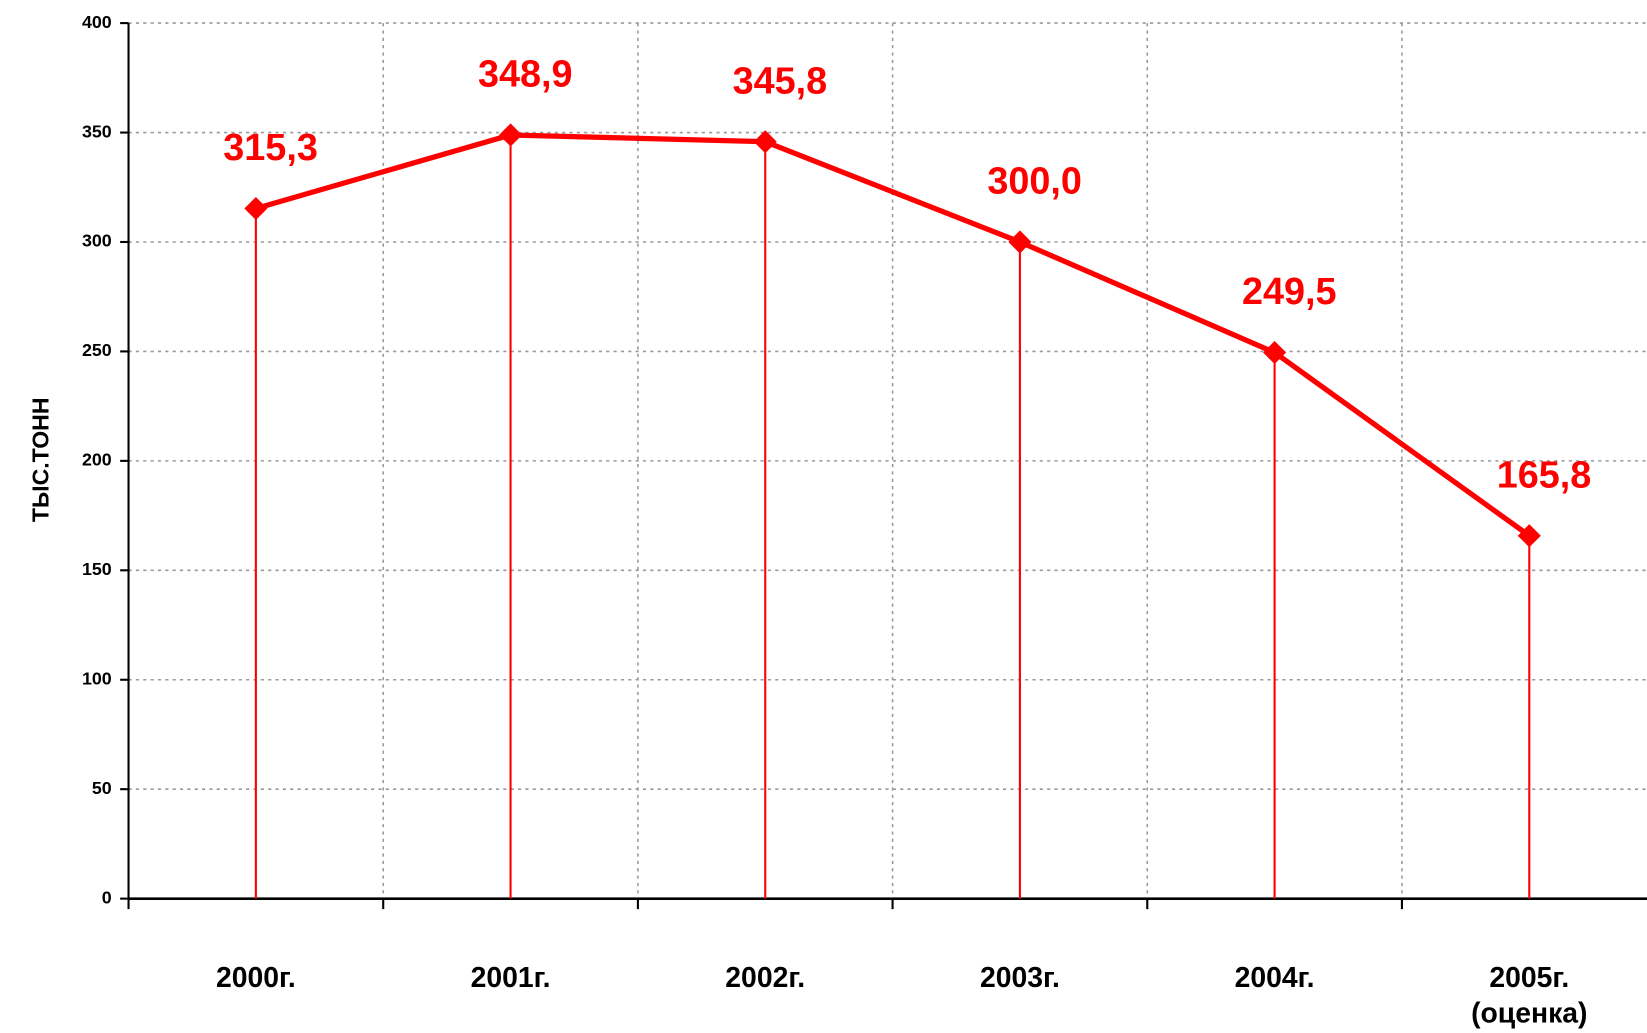 This screenshot has width=1647, height=1033. Describe the element at coordinates (97, 22) in the screenshot. I see `y-tick-label: 400` at that location.